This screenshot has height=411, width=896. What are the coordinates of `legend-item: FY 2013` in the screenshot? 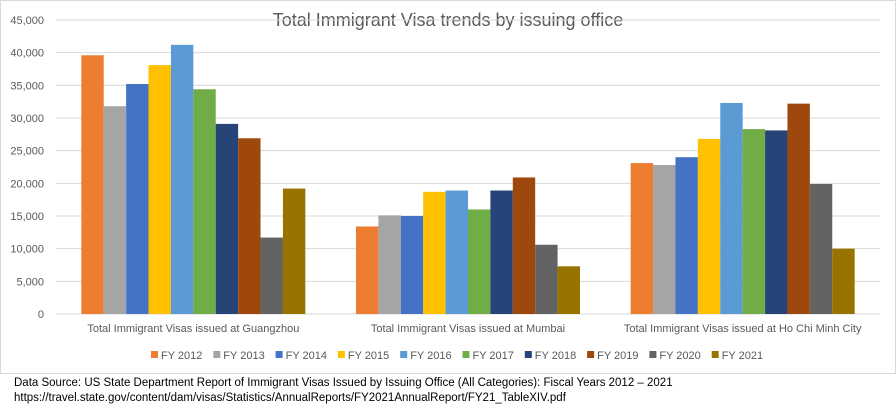 It's located at (239, 356).